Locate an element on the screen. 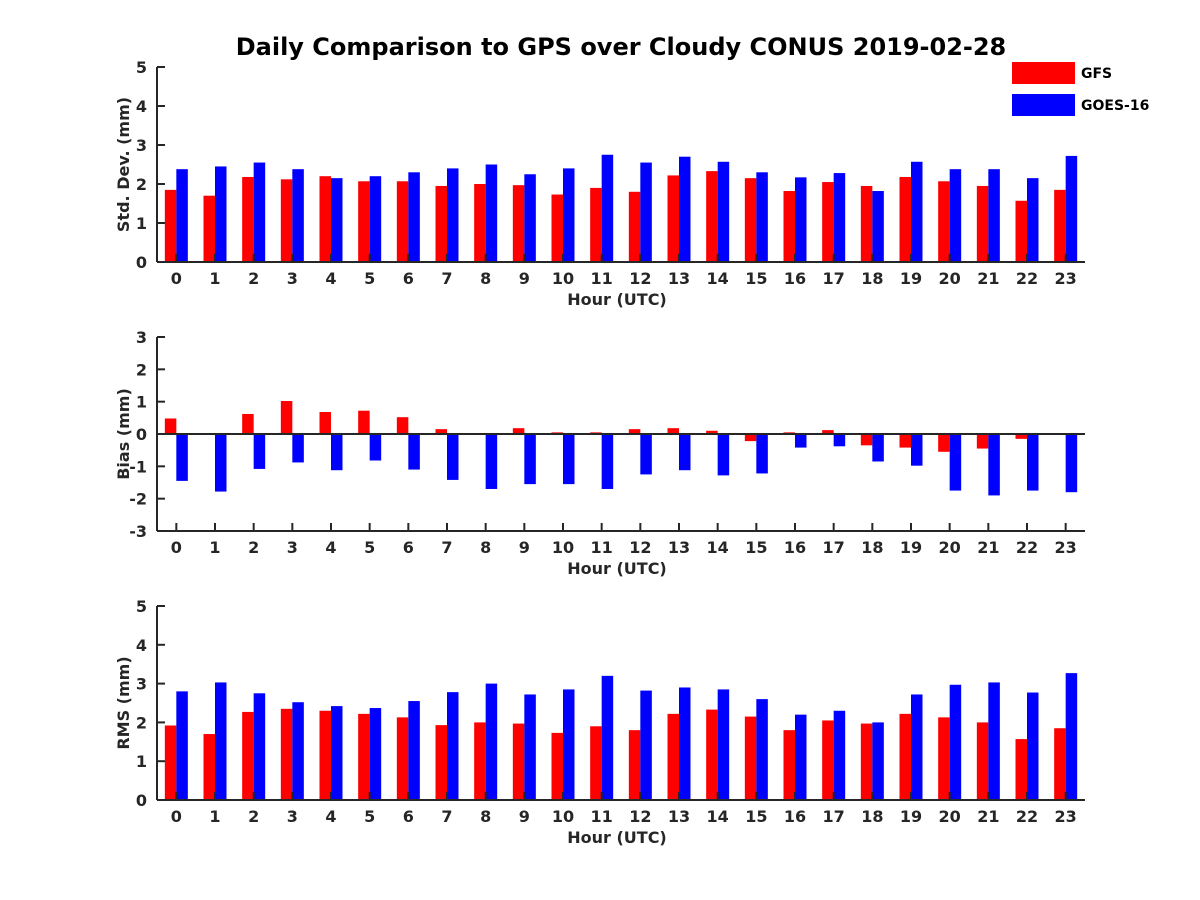 Image resolution: width=1200 pixels, height=900 pixels. y-tick-label: 3 is located at coordinates (141, 684).